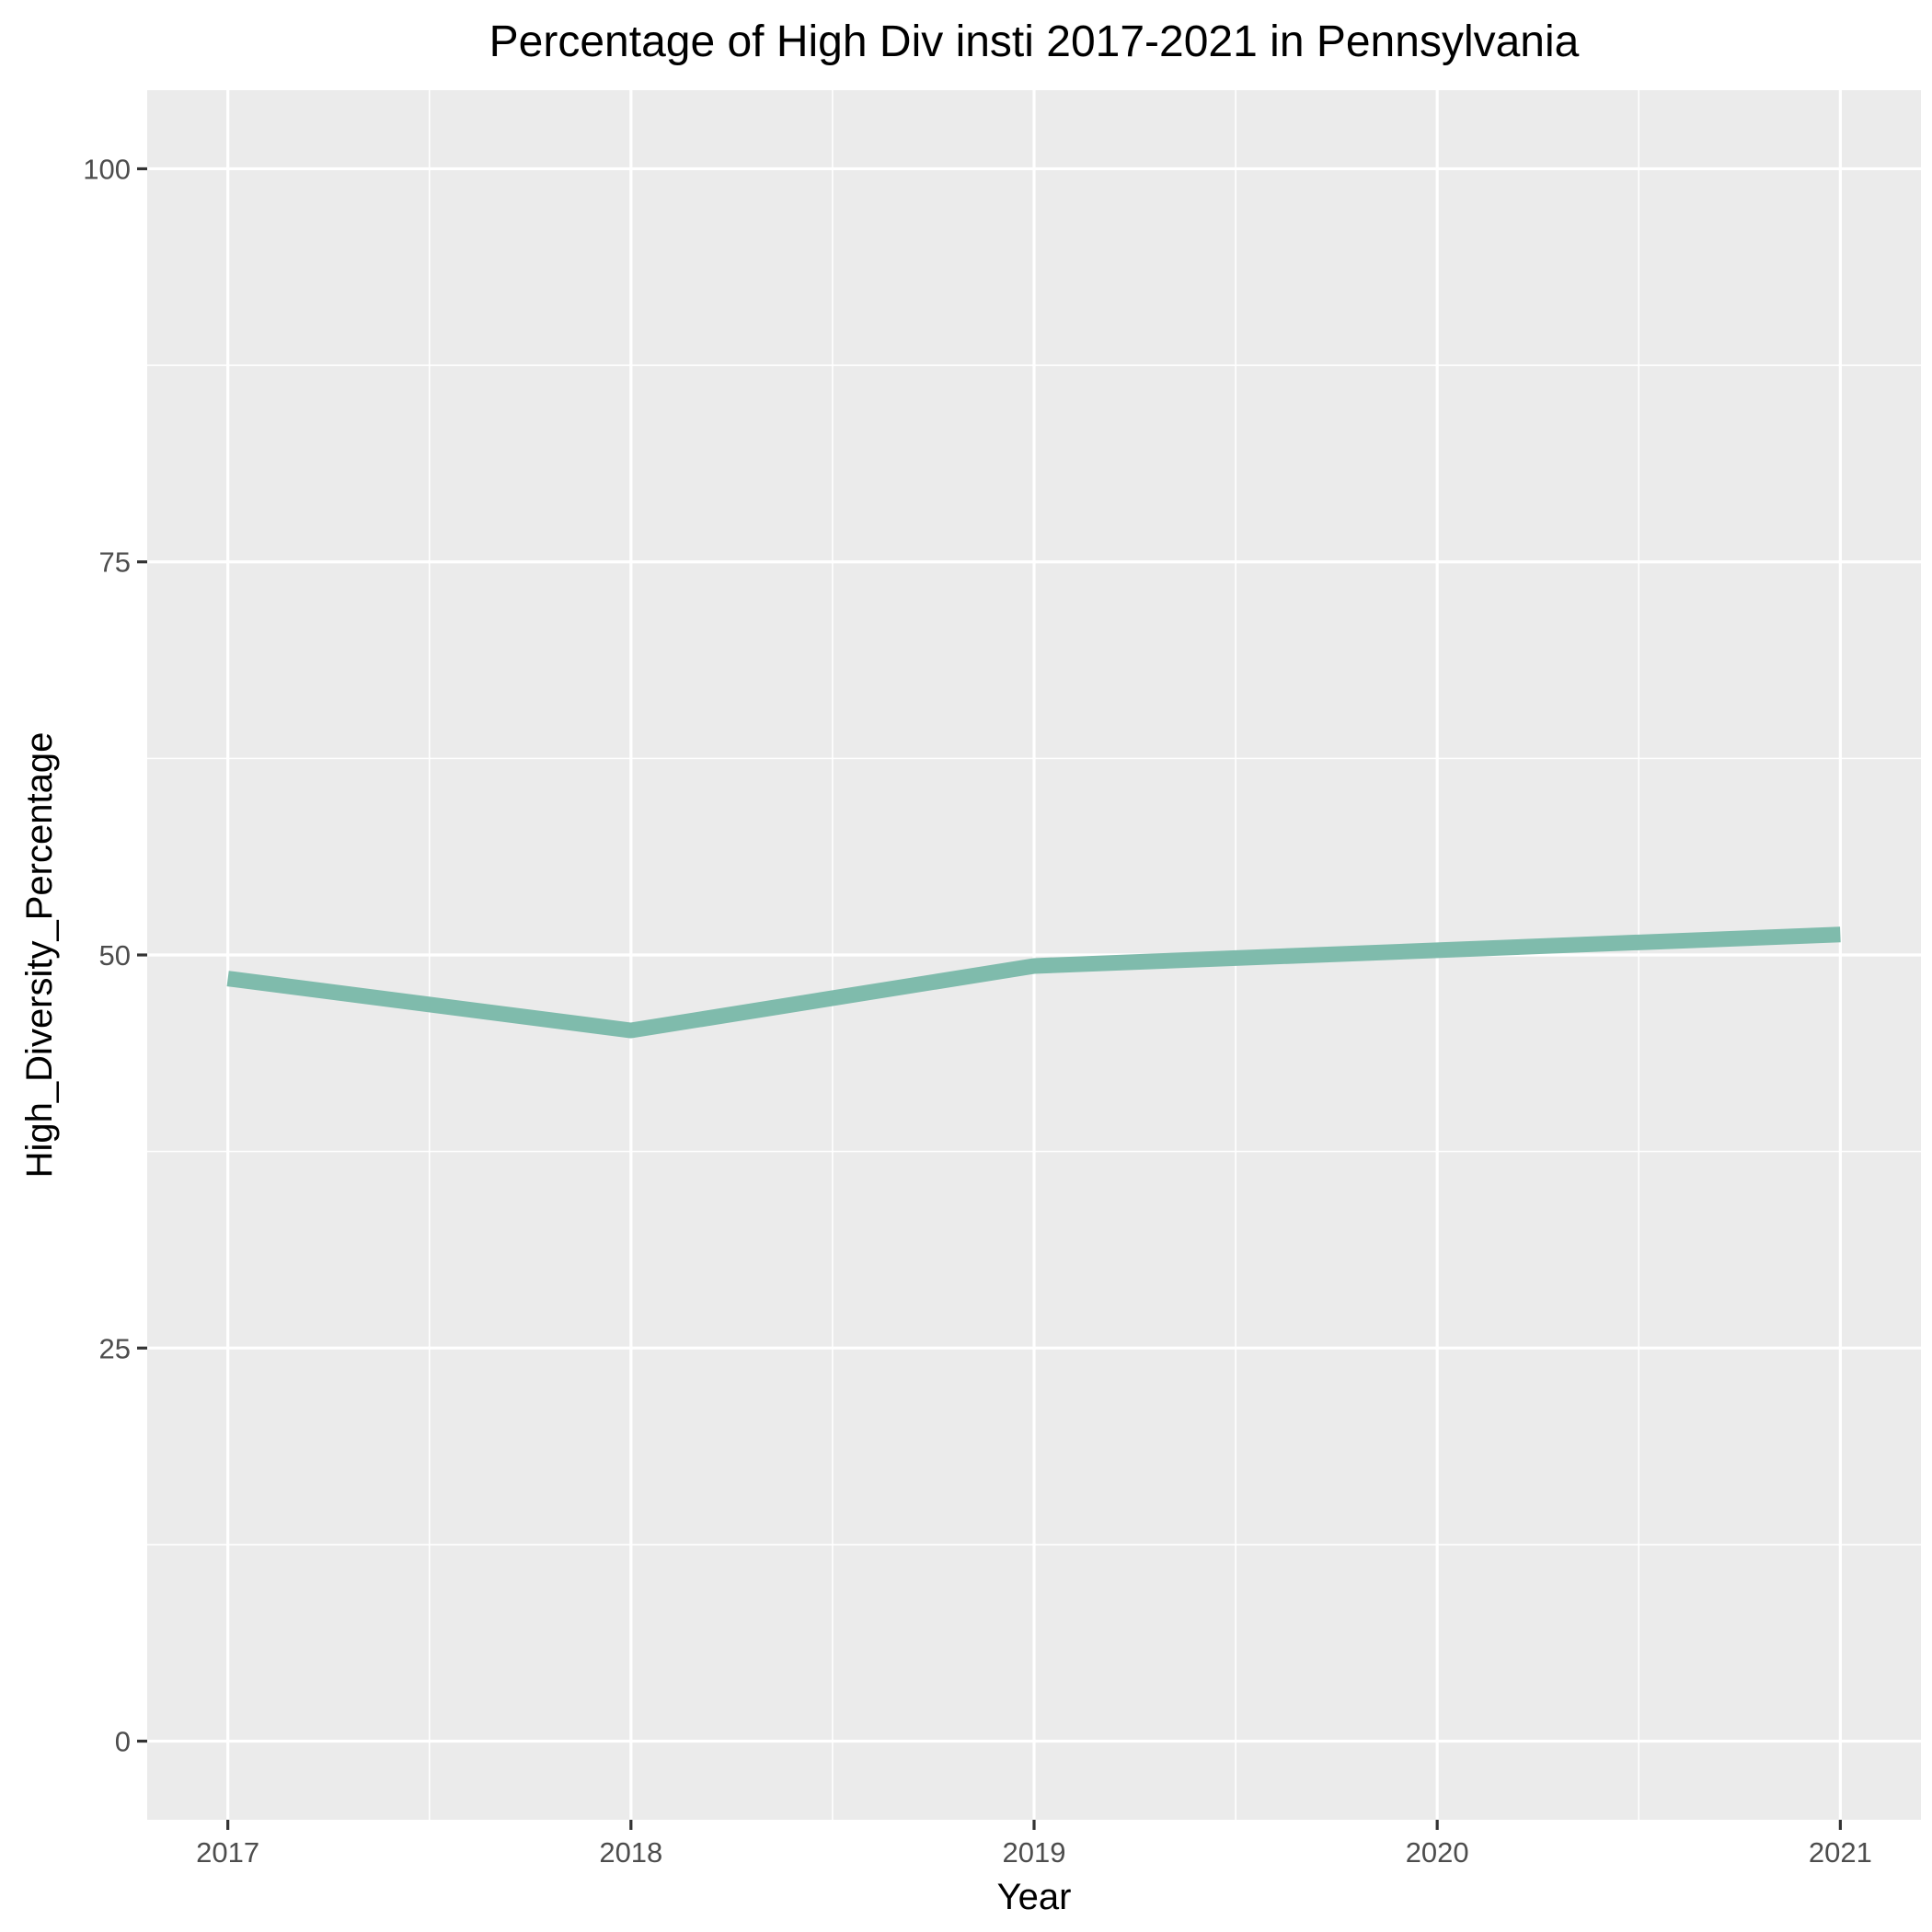  Describe the element at coordinates (630, 1852) in the screenshot. I see `x-tick-label: 2018` at that location.